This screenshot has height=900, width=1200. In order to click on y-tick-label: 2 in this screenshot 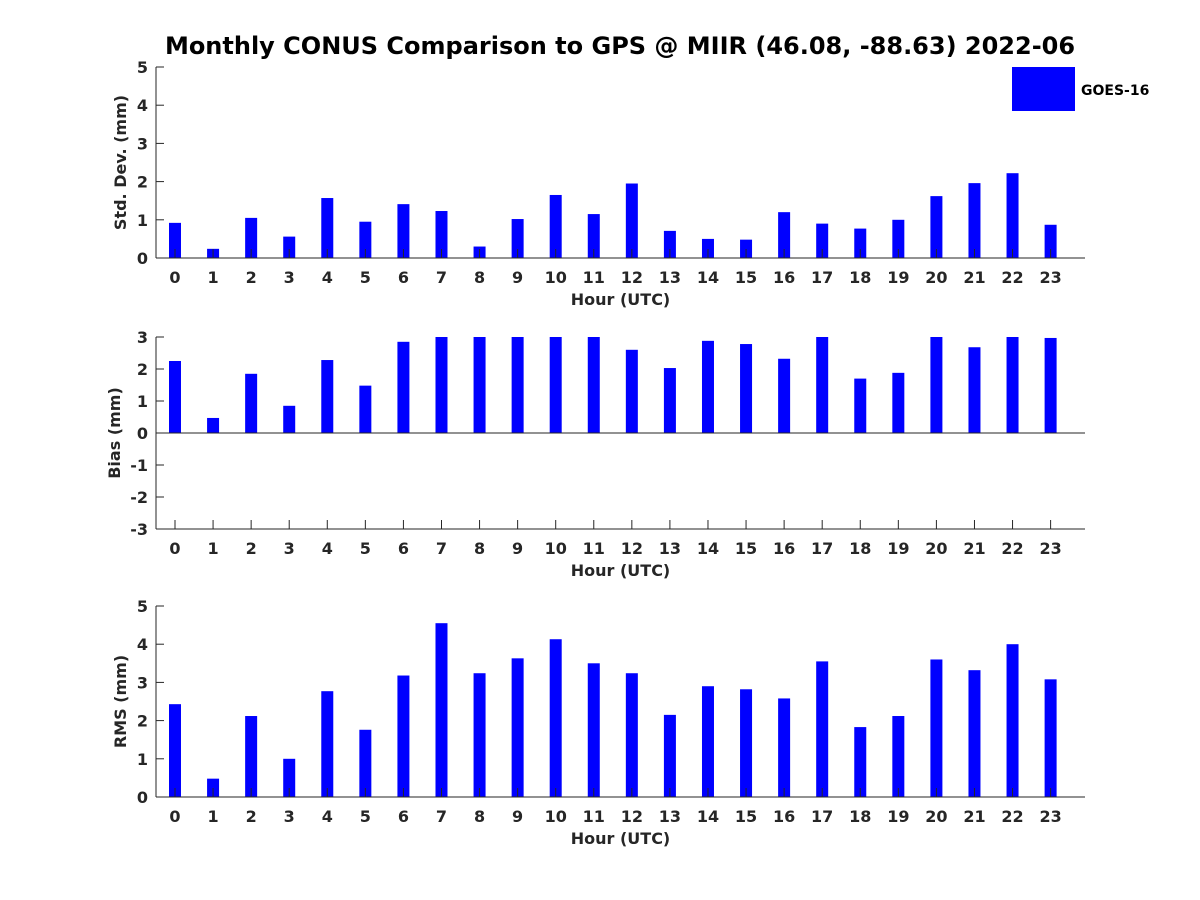, I will do `click(142, 369)`.